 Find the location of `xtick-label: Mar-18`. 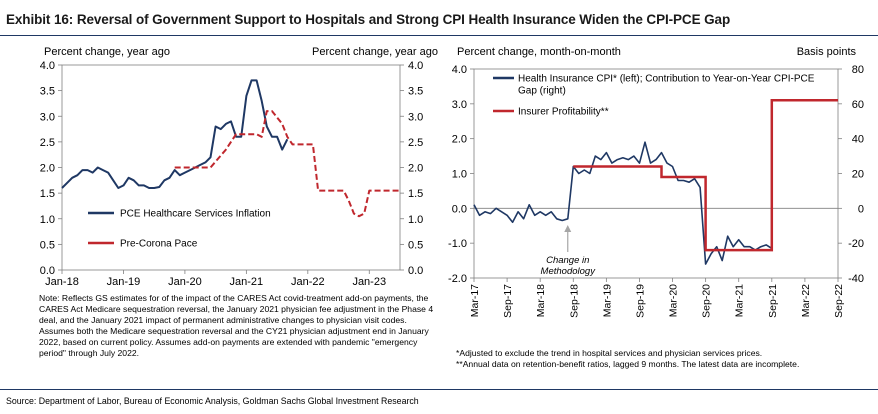

xtick-label: Mar-18 is located at coordinates (541, 300).